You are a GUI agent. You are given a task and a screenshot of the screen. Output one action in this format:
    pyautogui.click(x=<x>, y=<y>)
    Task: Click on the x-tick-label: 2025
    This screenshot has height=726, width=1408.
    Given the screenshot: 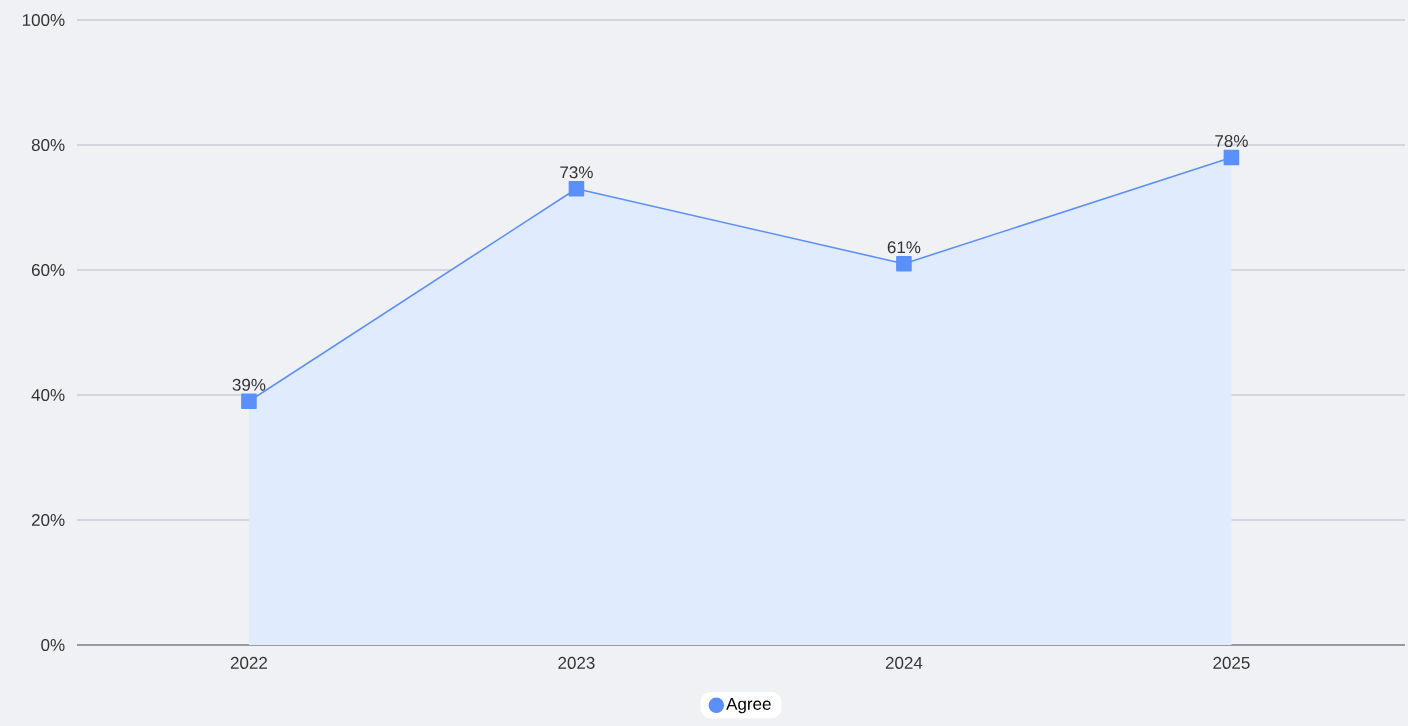 What is the action you would take?
    pyautogui.click(x=1231, y=662)
    